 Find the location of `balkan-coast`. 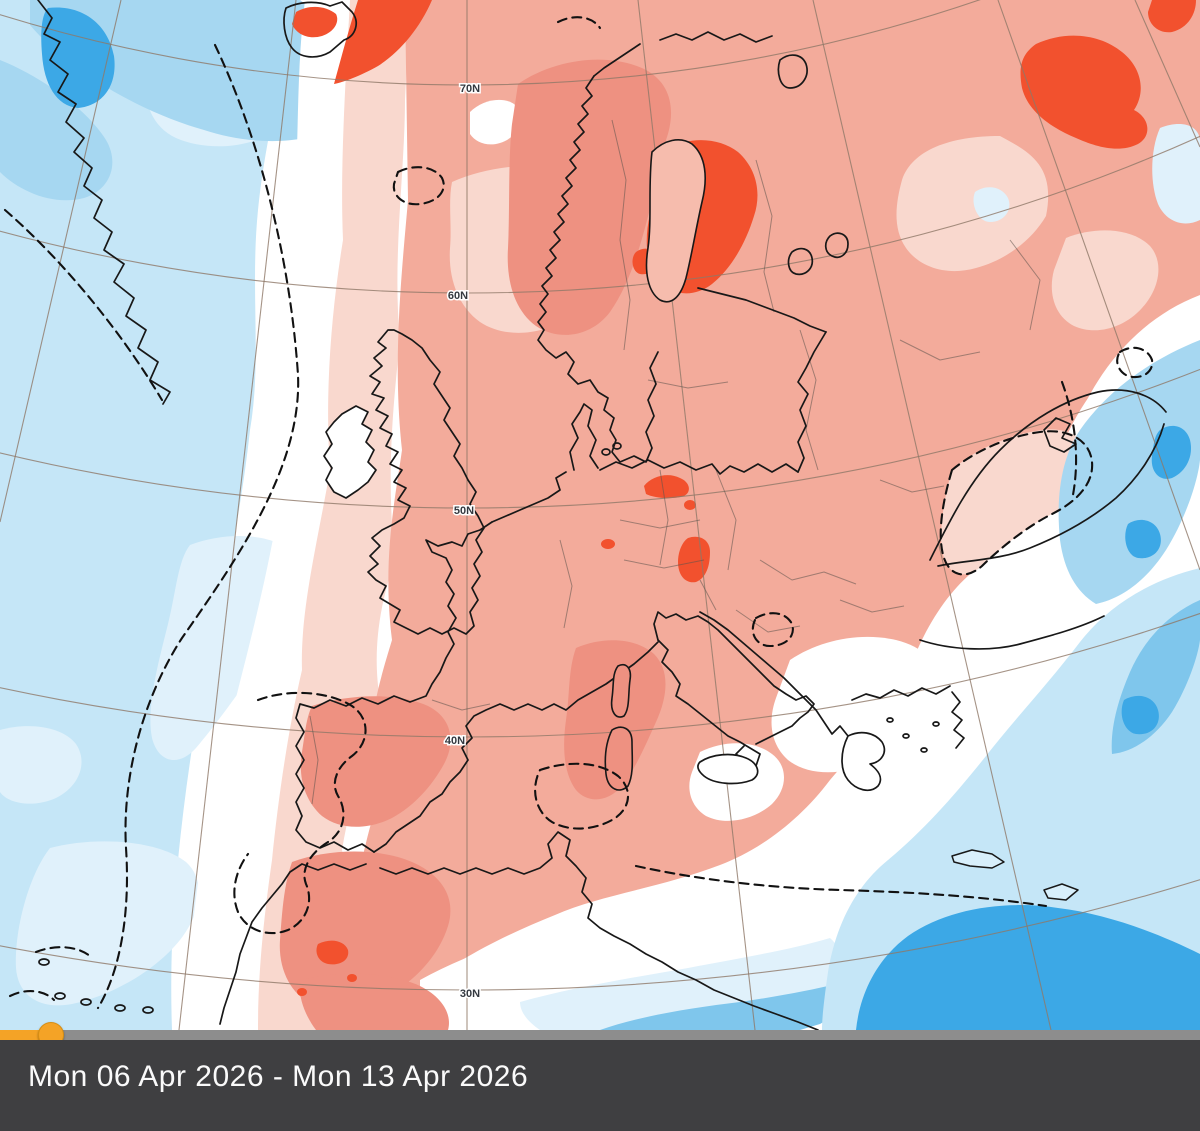

balkan-coast is located at coordinates (774, 674).